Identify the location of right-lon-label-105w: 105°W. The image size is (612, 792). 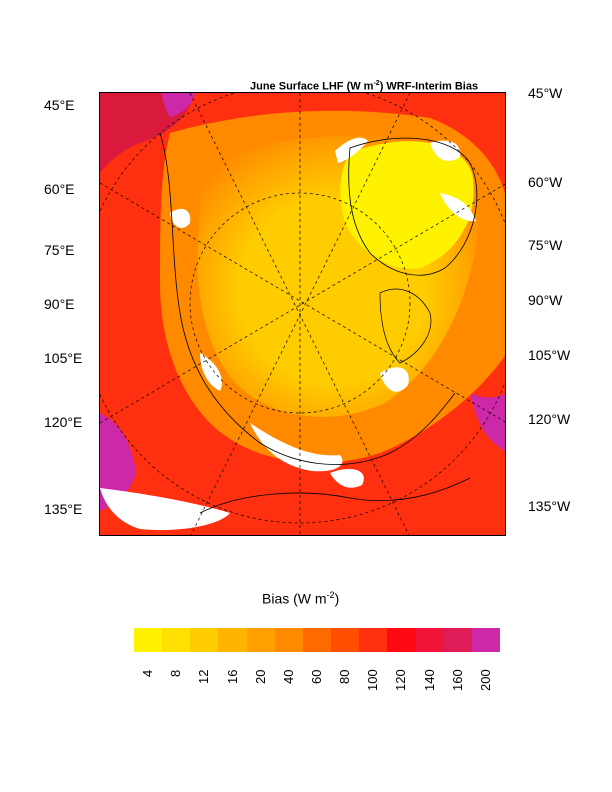
(549, 355).